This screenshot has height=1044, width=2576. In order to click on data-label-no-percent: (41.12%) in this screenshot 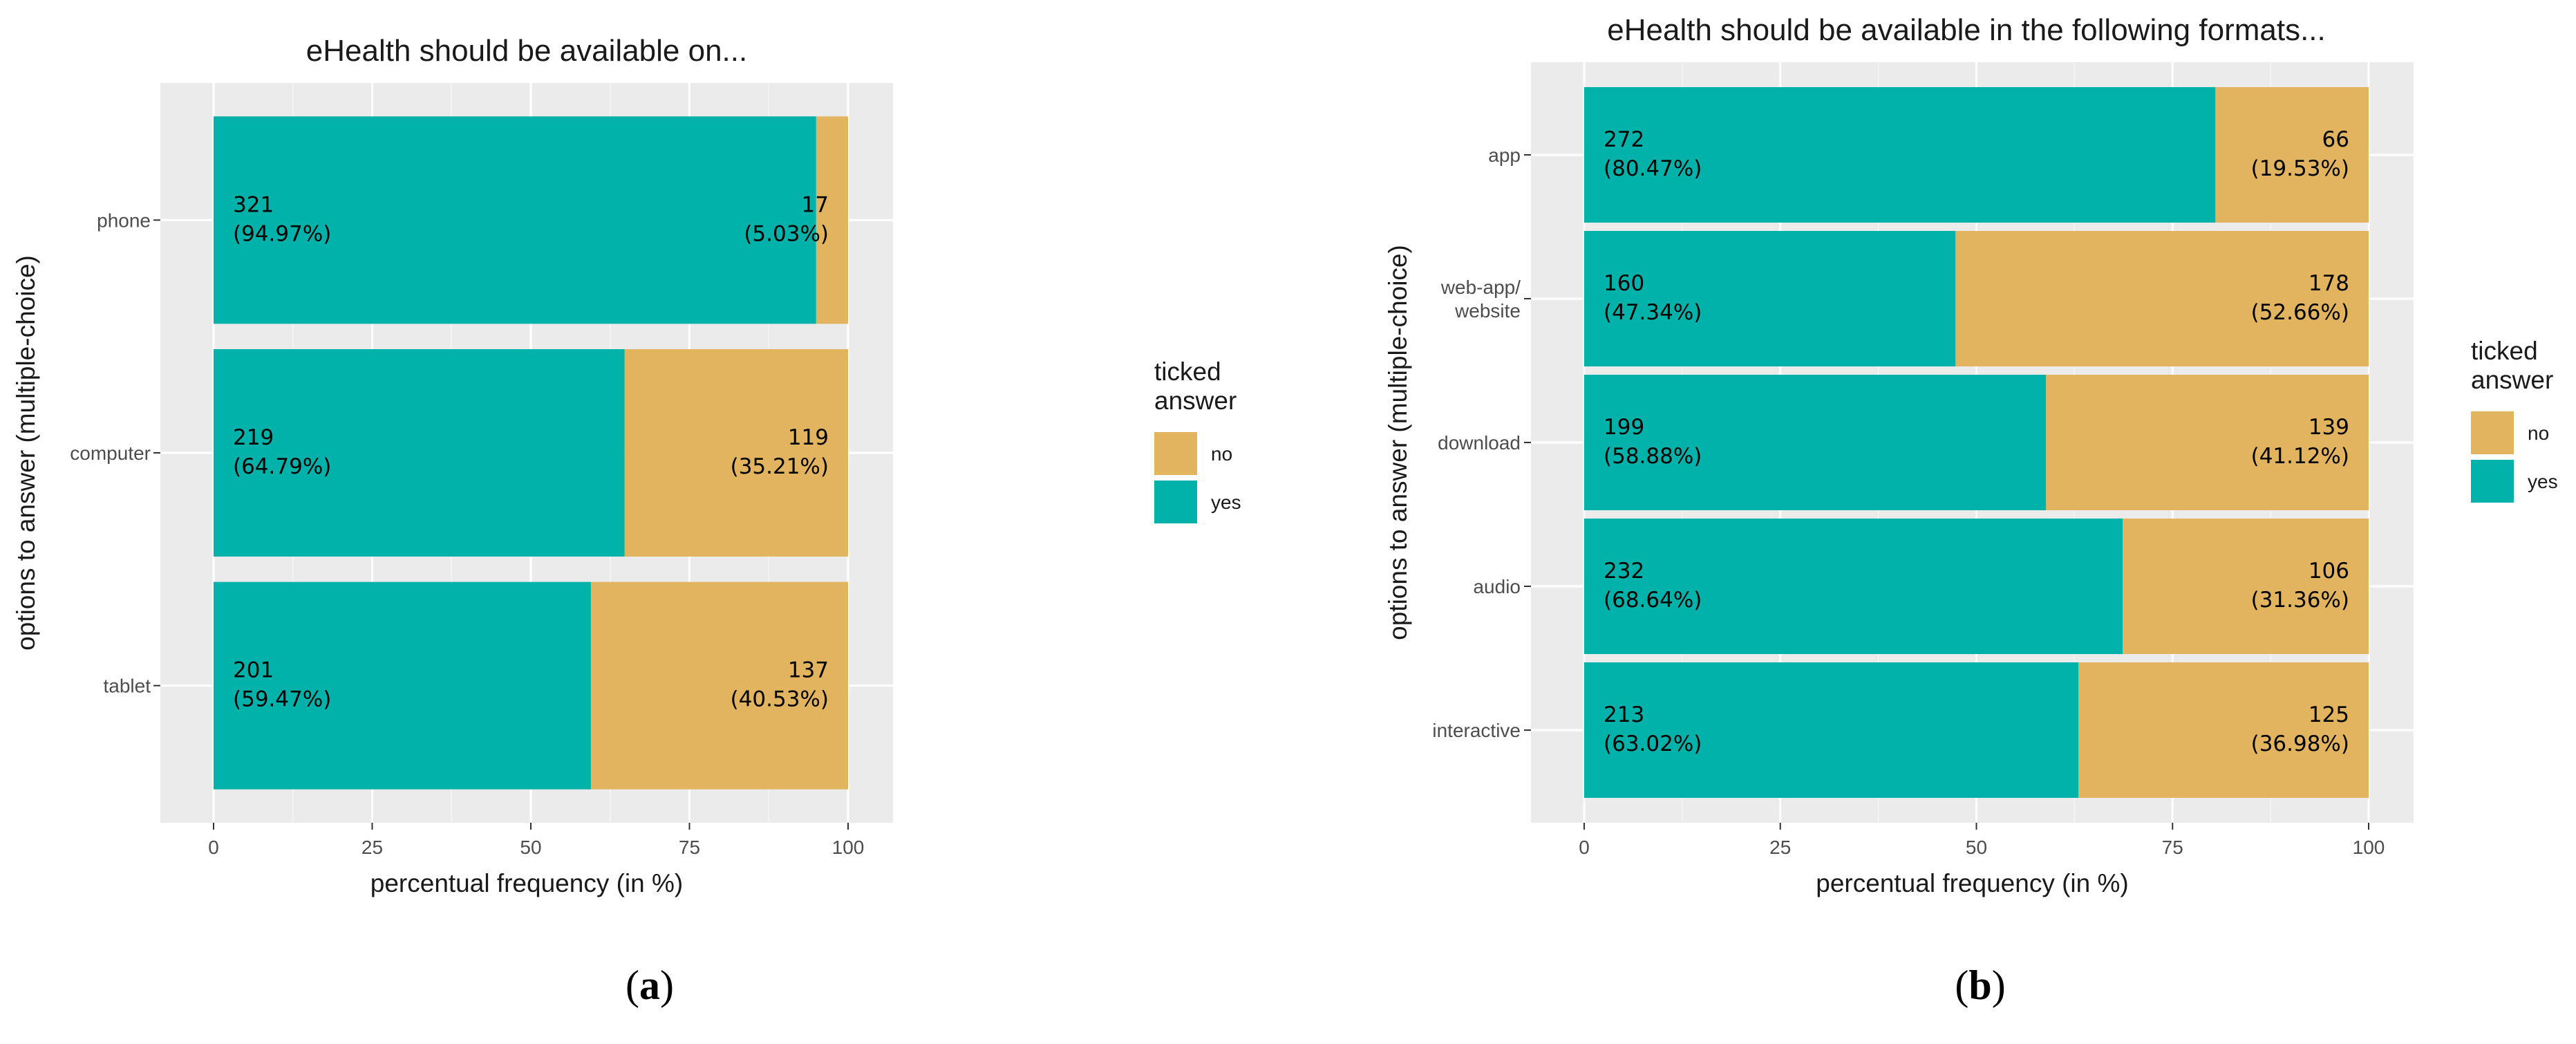, I will do `click(2300, 456)`.